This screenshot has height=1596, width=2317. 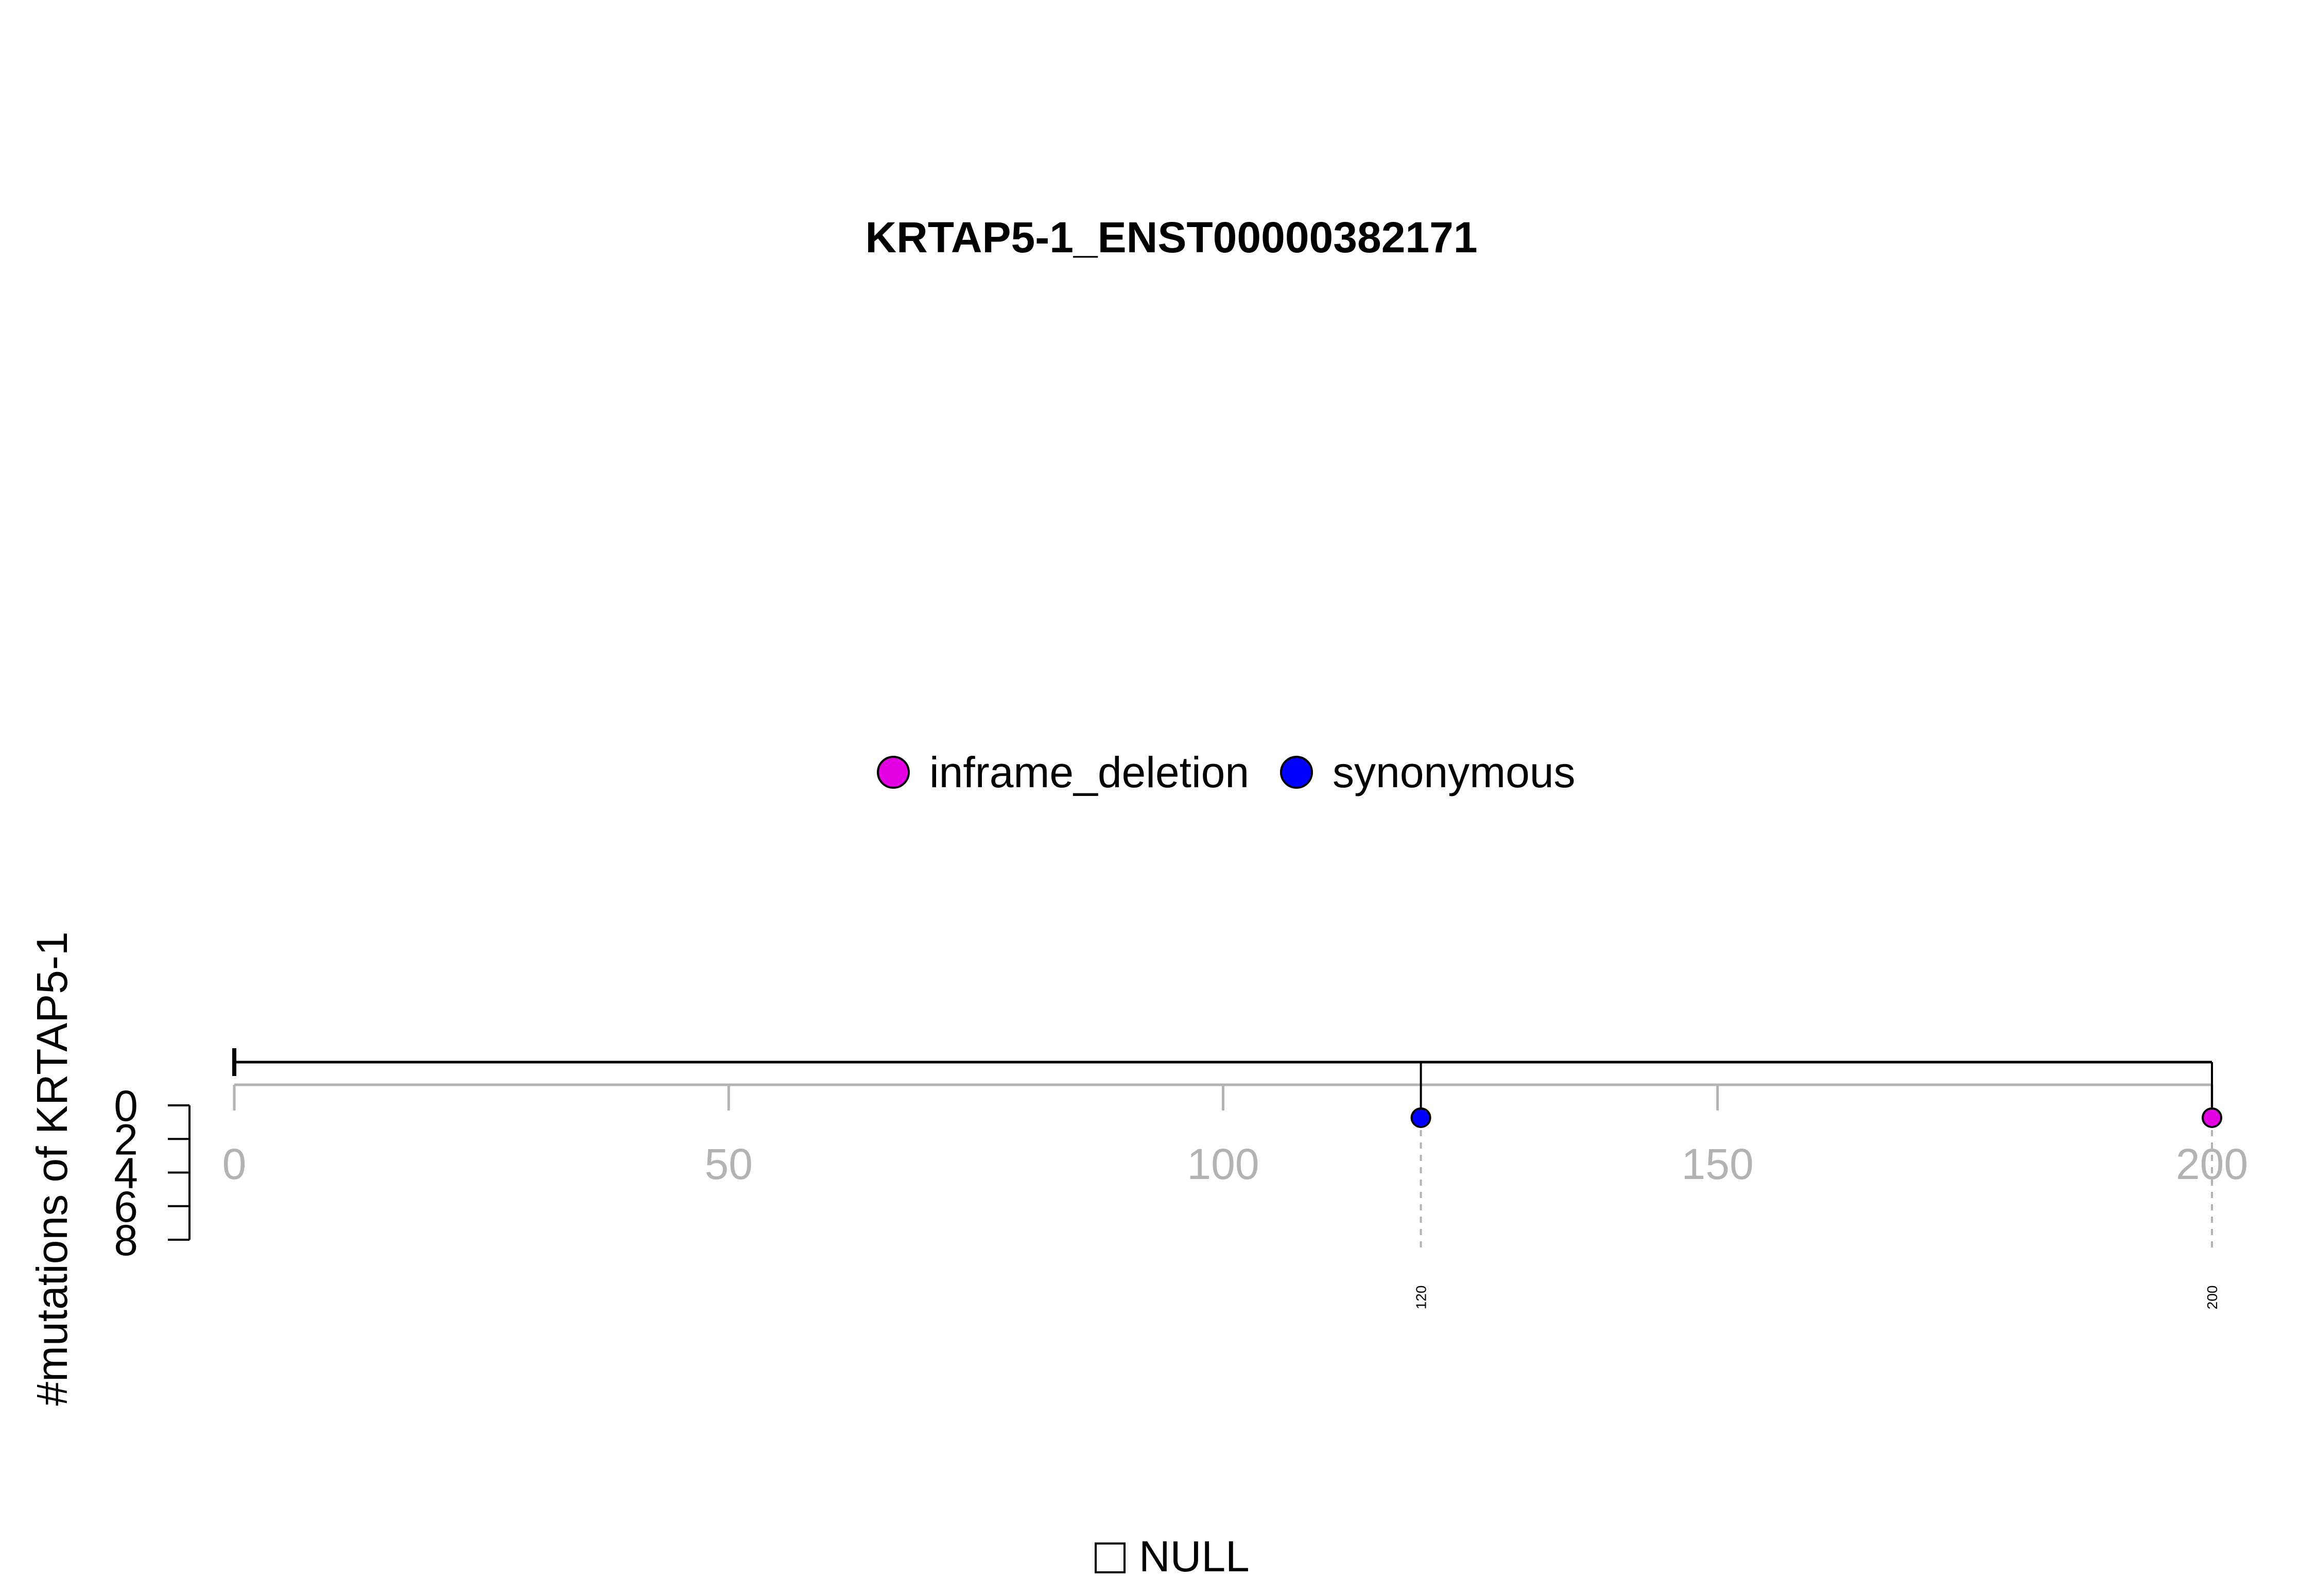 What do you see at coordinates (1171, 238) in the screenshot?
I see `chart-title: KRTAP5-1_ENST00000382171` at bounding box center [1171, 238].